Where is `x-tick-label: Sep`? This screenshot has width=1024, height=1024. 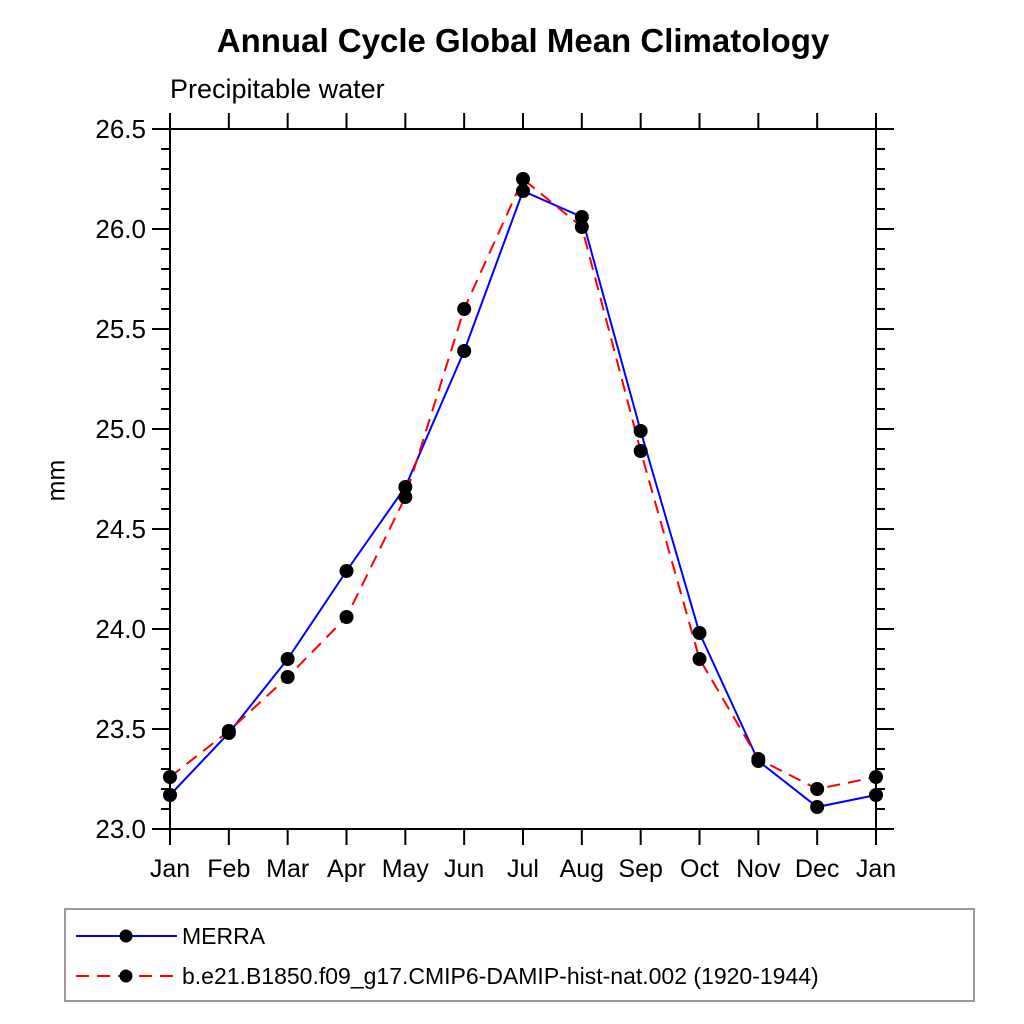
x-tick-label: Sep is located at coordinates (640, 869).